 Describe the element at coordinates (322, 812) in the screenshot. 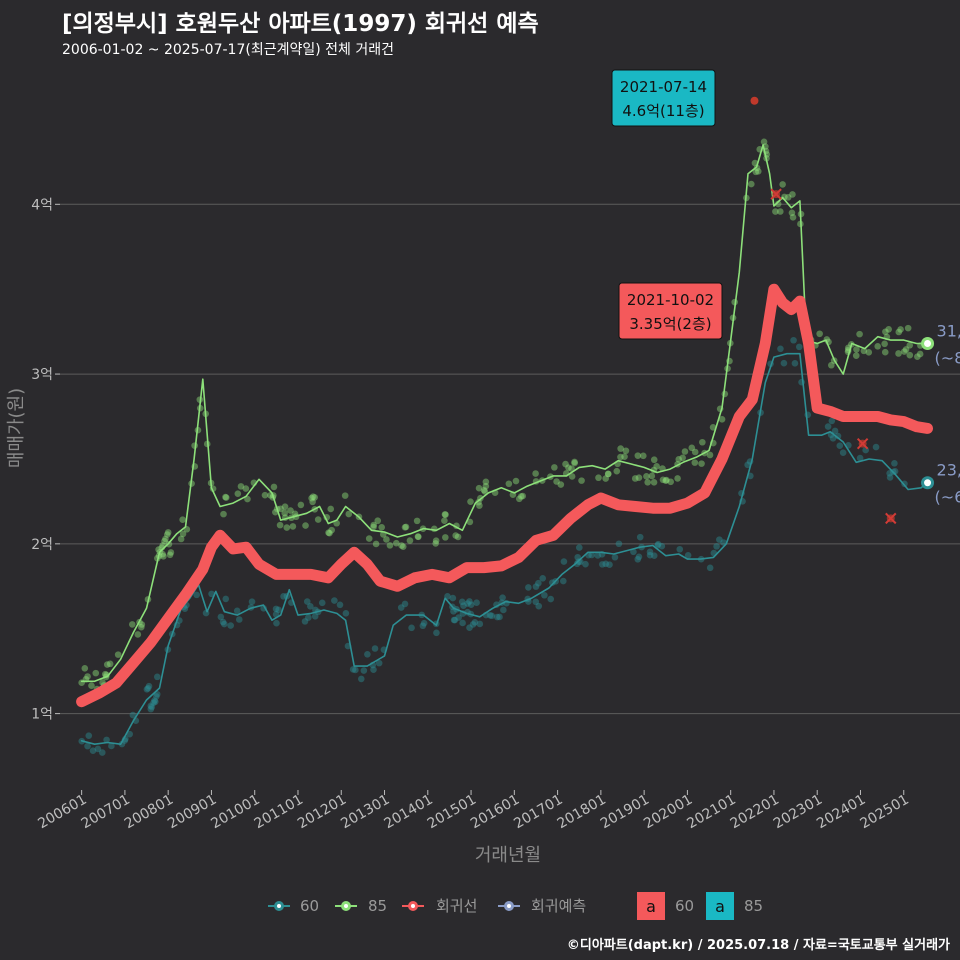

I see `x-tick-label: 201201` at that location.